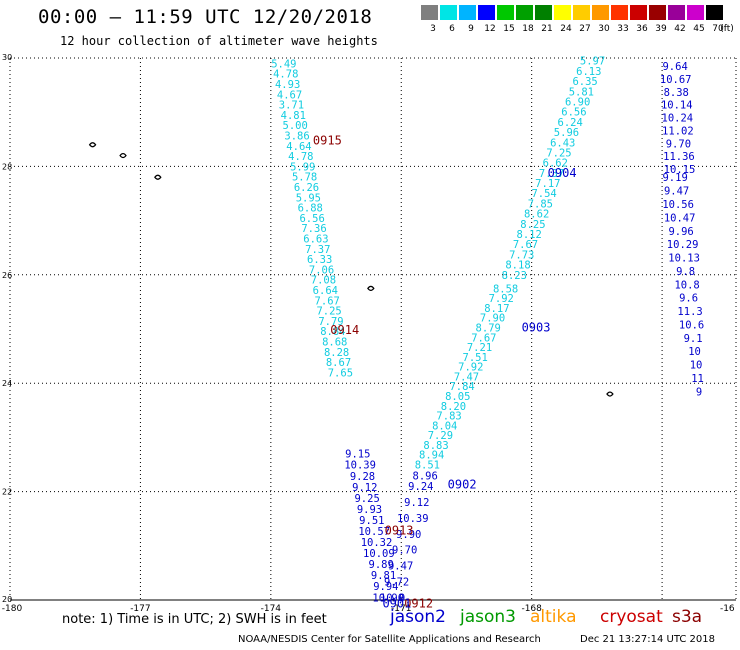 This screenshot has height=650, width=740. I want to click on swh-value-0915: 4.81, so click(293, 116).